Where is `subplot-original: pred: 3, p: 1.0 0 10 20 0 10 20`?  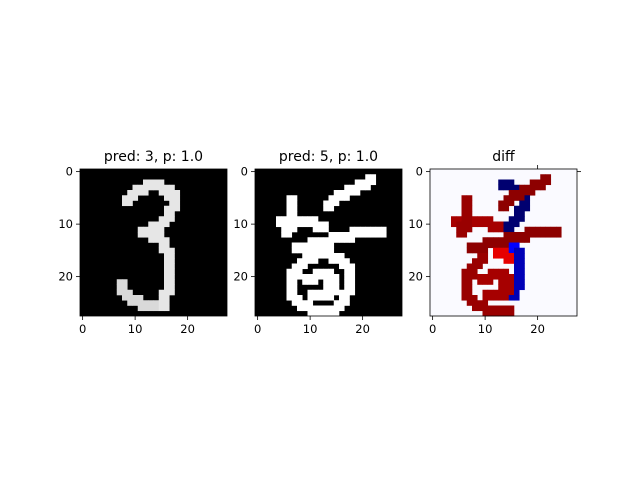
subplot-original: pred: 3, p: 1.0 0 10 20 0 10 20 is located at coordinates (143, 242).